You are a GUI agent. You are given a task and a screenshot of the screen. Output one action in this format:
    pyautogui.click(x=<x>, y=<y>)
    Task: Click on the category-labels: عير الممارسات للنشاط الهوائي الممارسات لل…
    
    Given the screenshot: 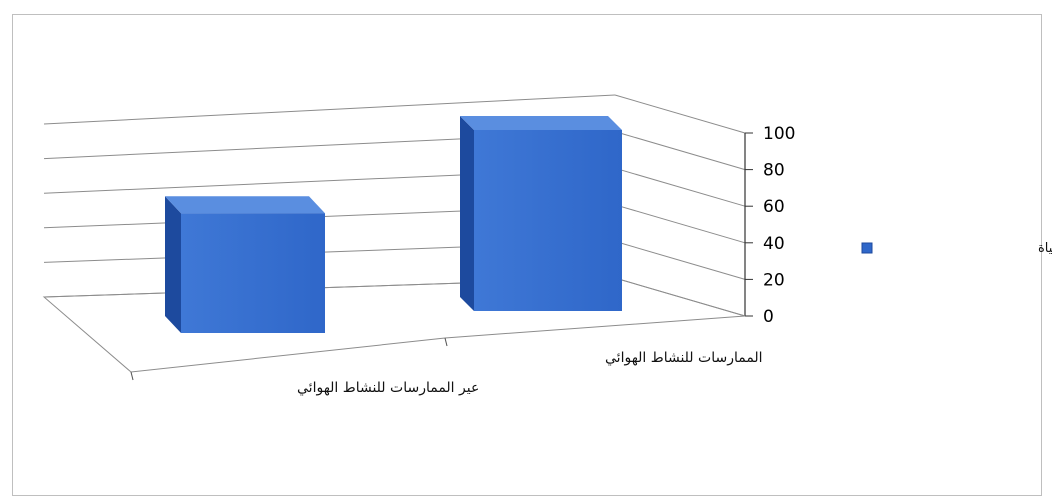 What is the action you would take?
    pyautogui.click(x=530, y=373)
    